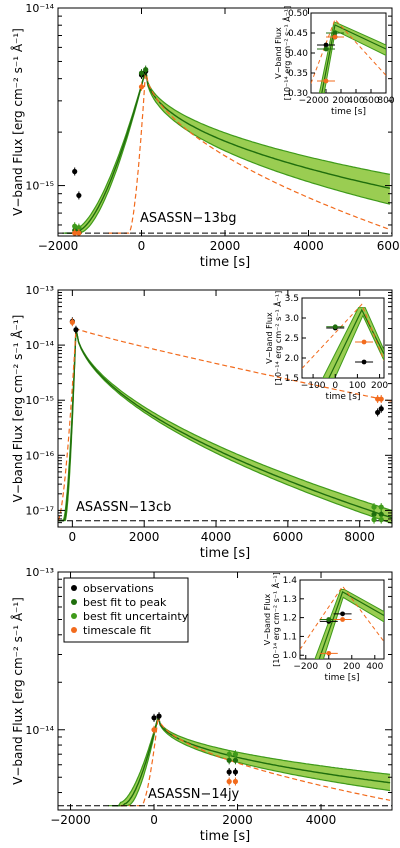 This screenshot has width=400, height=848. What do you see at coordinates (292, 299) in the screenshot?
I see `inset-y-tick-label: 3.5` at bounding box center [292, 299].